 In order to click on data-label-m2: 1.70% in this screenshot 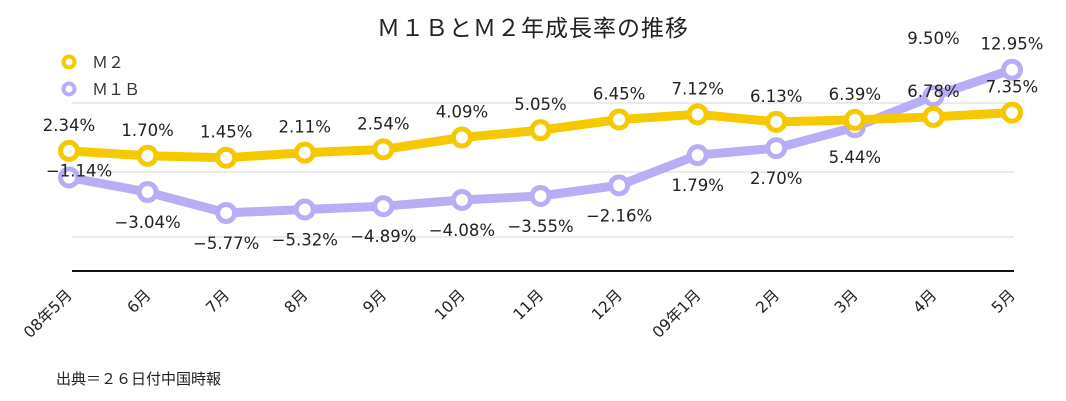, I will do `click(147, 130)`.